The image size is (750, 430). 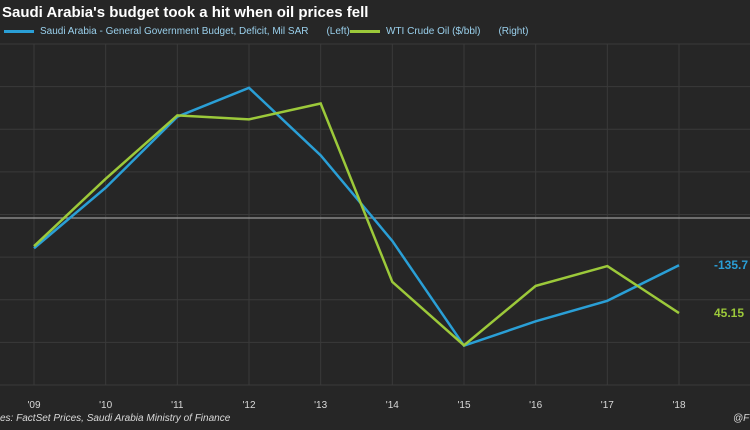 I want to click on x-tick-label: '12, so click(x=248, y=405).